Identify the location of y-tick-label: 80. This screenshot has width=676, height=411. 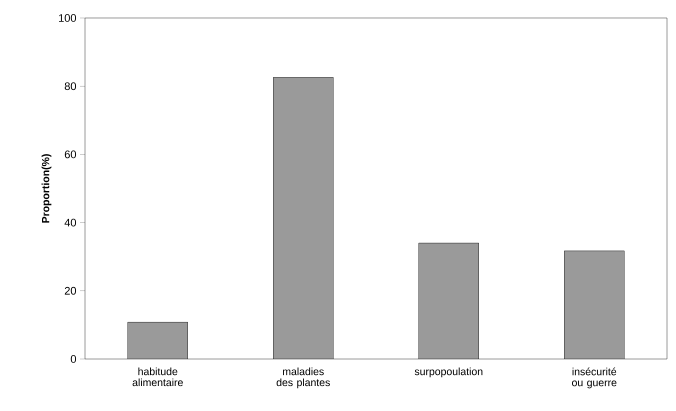
(70, 86).